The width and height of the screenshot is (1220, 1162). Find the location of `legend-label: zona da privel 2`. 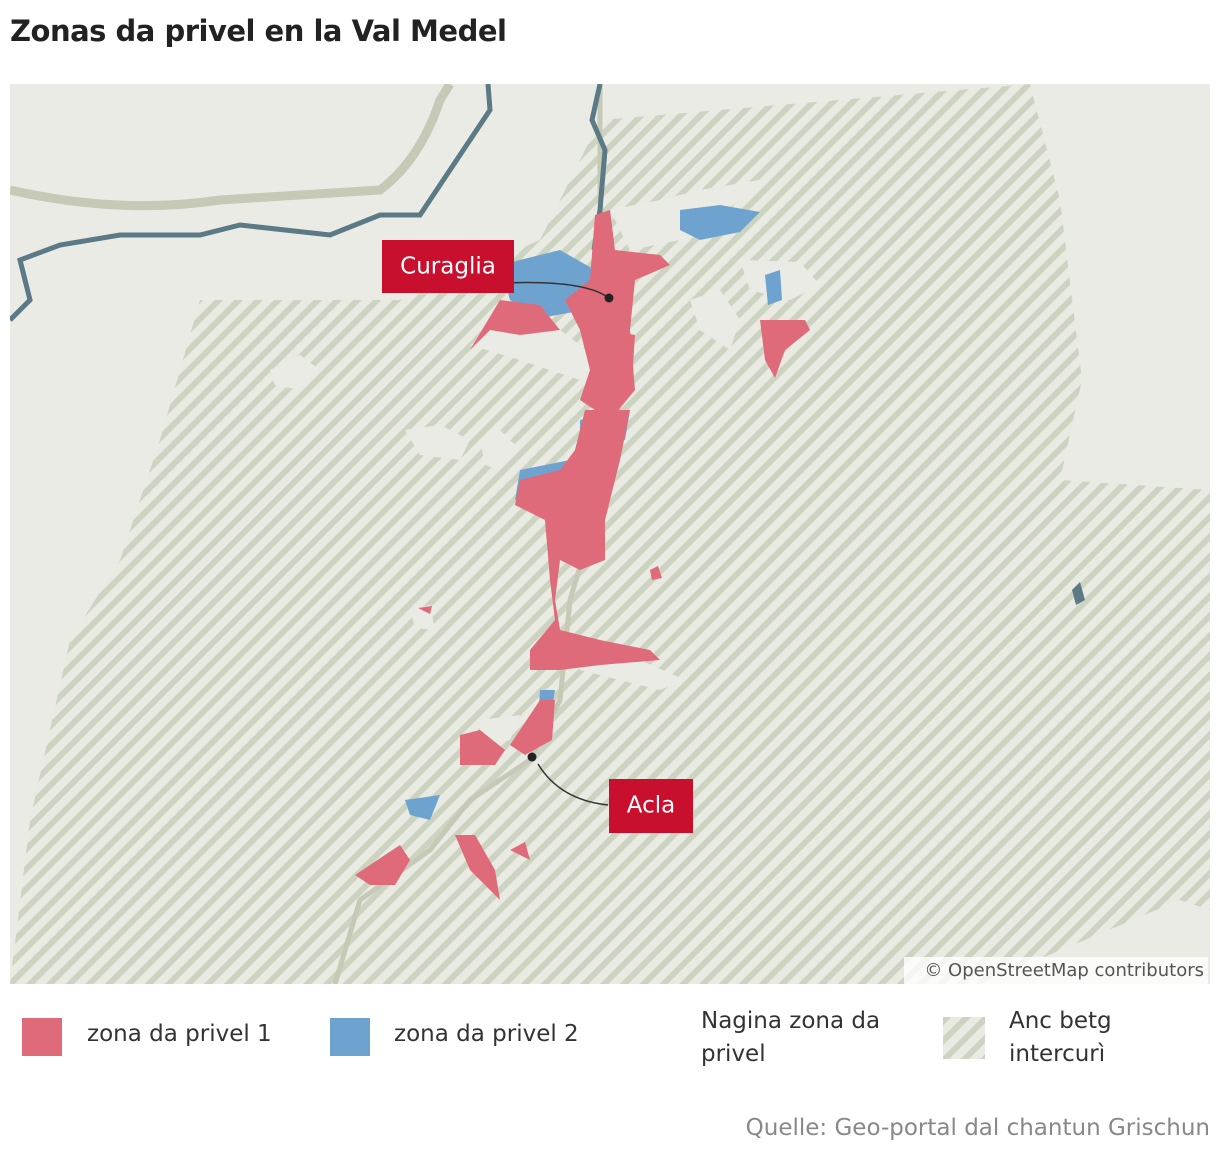

legend-label: zona da privel 2 is located at coordinates (486, 1034).